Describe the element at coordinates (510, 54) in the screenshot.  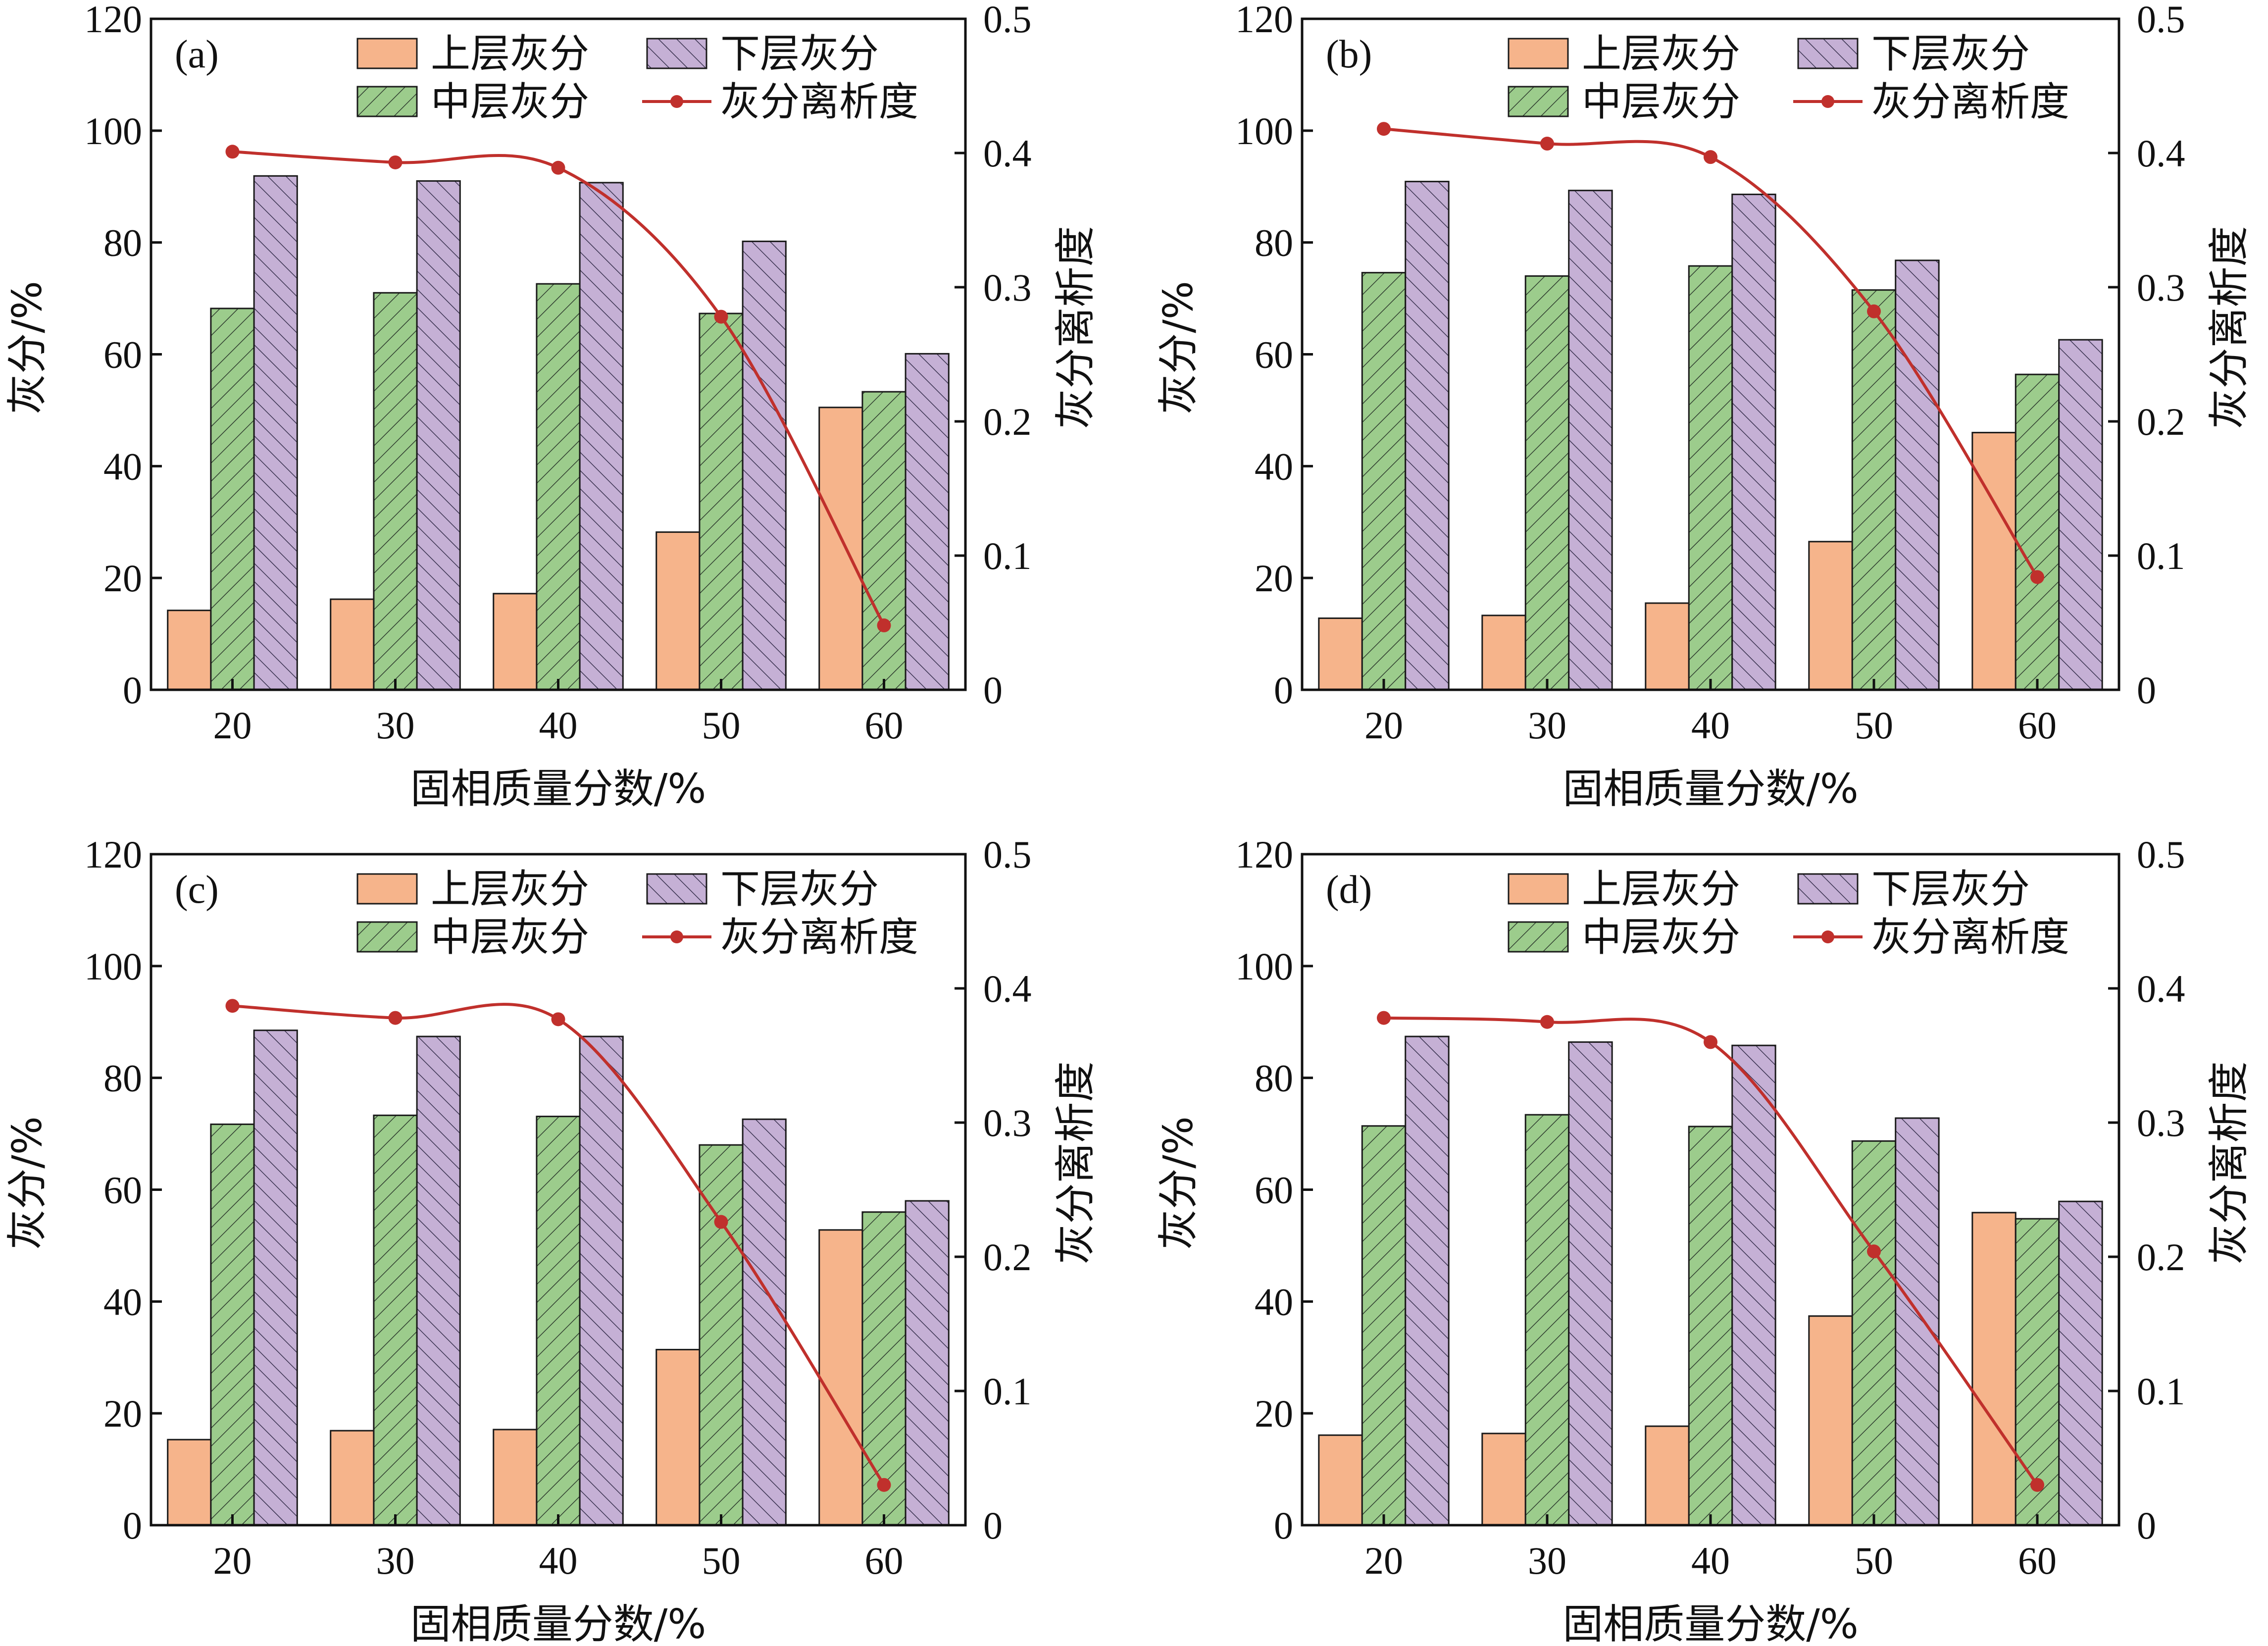
I see `legend-label-upper: 上层灰分` at that location.